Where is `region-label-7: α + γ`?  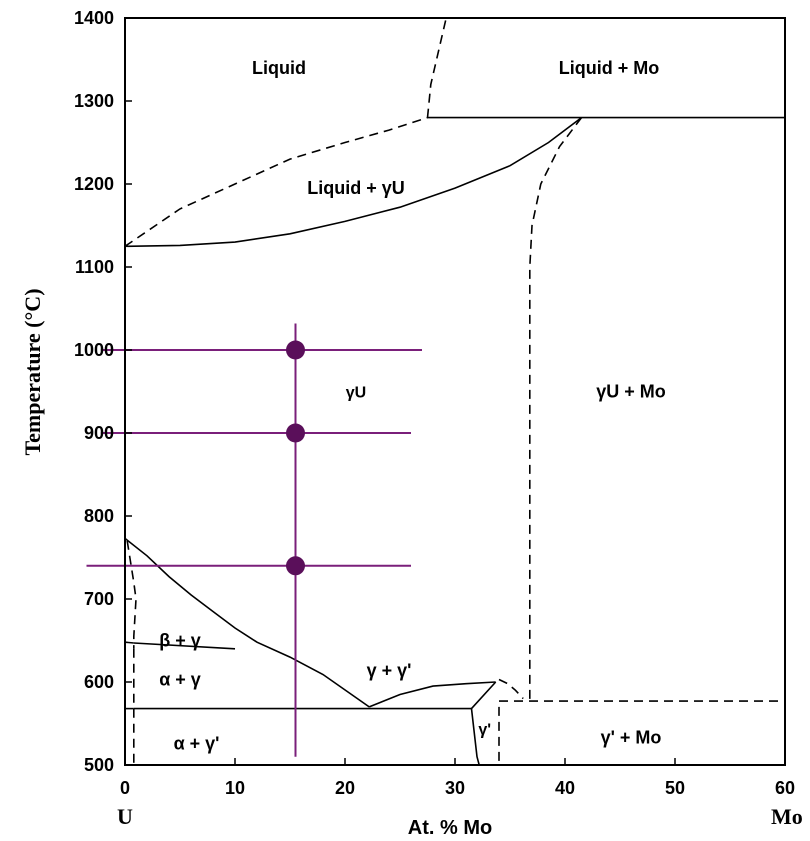
region-label-7: α + γ is located at coordinates (180, 680).